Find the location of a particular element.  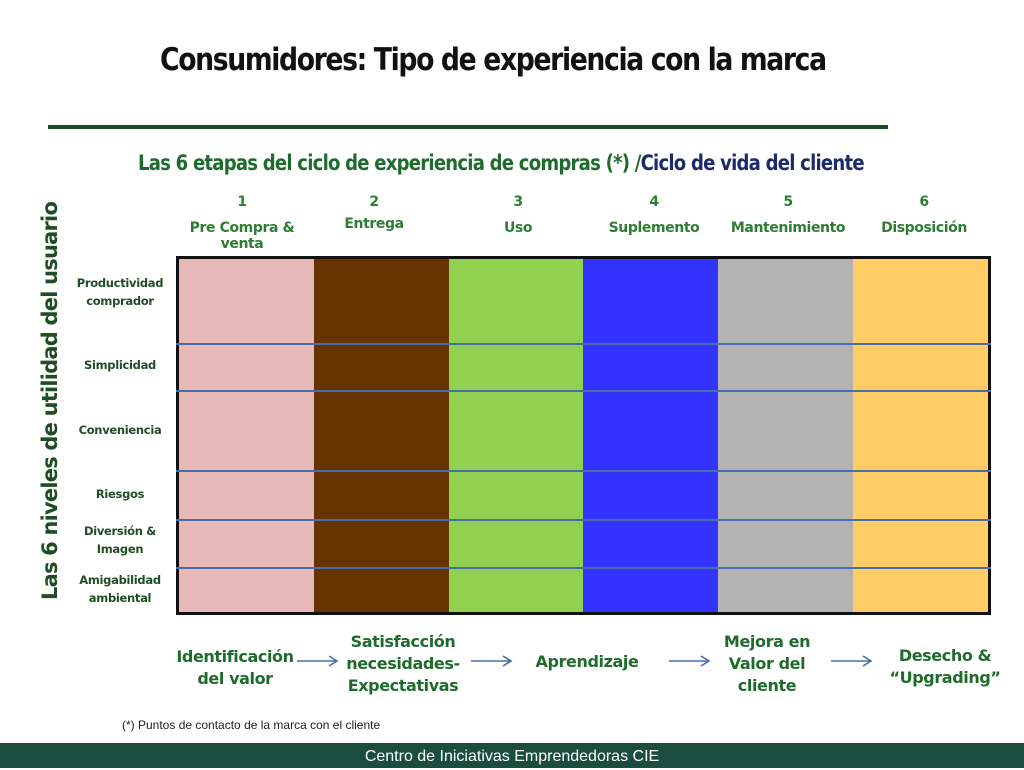

footer-bar: Centro de Iniciativas Emprendedoras CIE is located at coordinates (512, 755).